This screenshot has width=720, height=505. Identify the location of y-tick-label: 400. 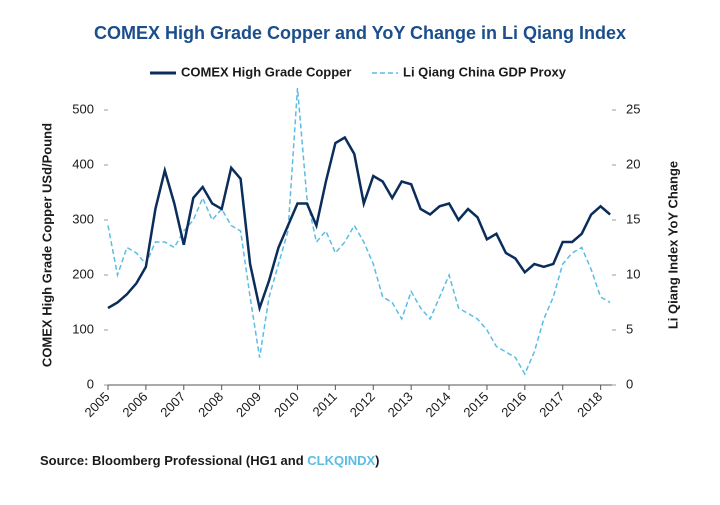
(83, 163).